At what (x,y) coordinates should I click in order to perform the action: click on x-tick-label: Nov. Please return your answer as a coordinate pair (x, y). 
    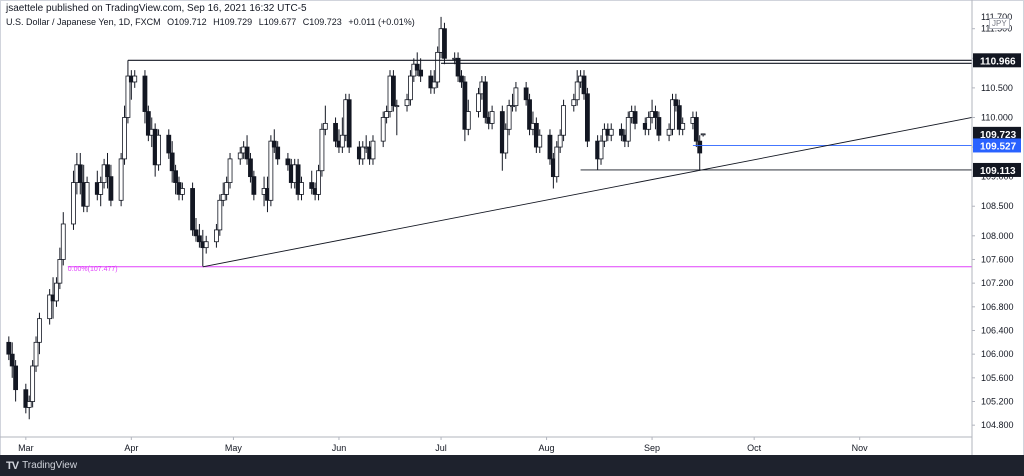
    Looking at the image, I should click on (860, 448).